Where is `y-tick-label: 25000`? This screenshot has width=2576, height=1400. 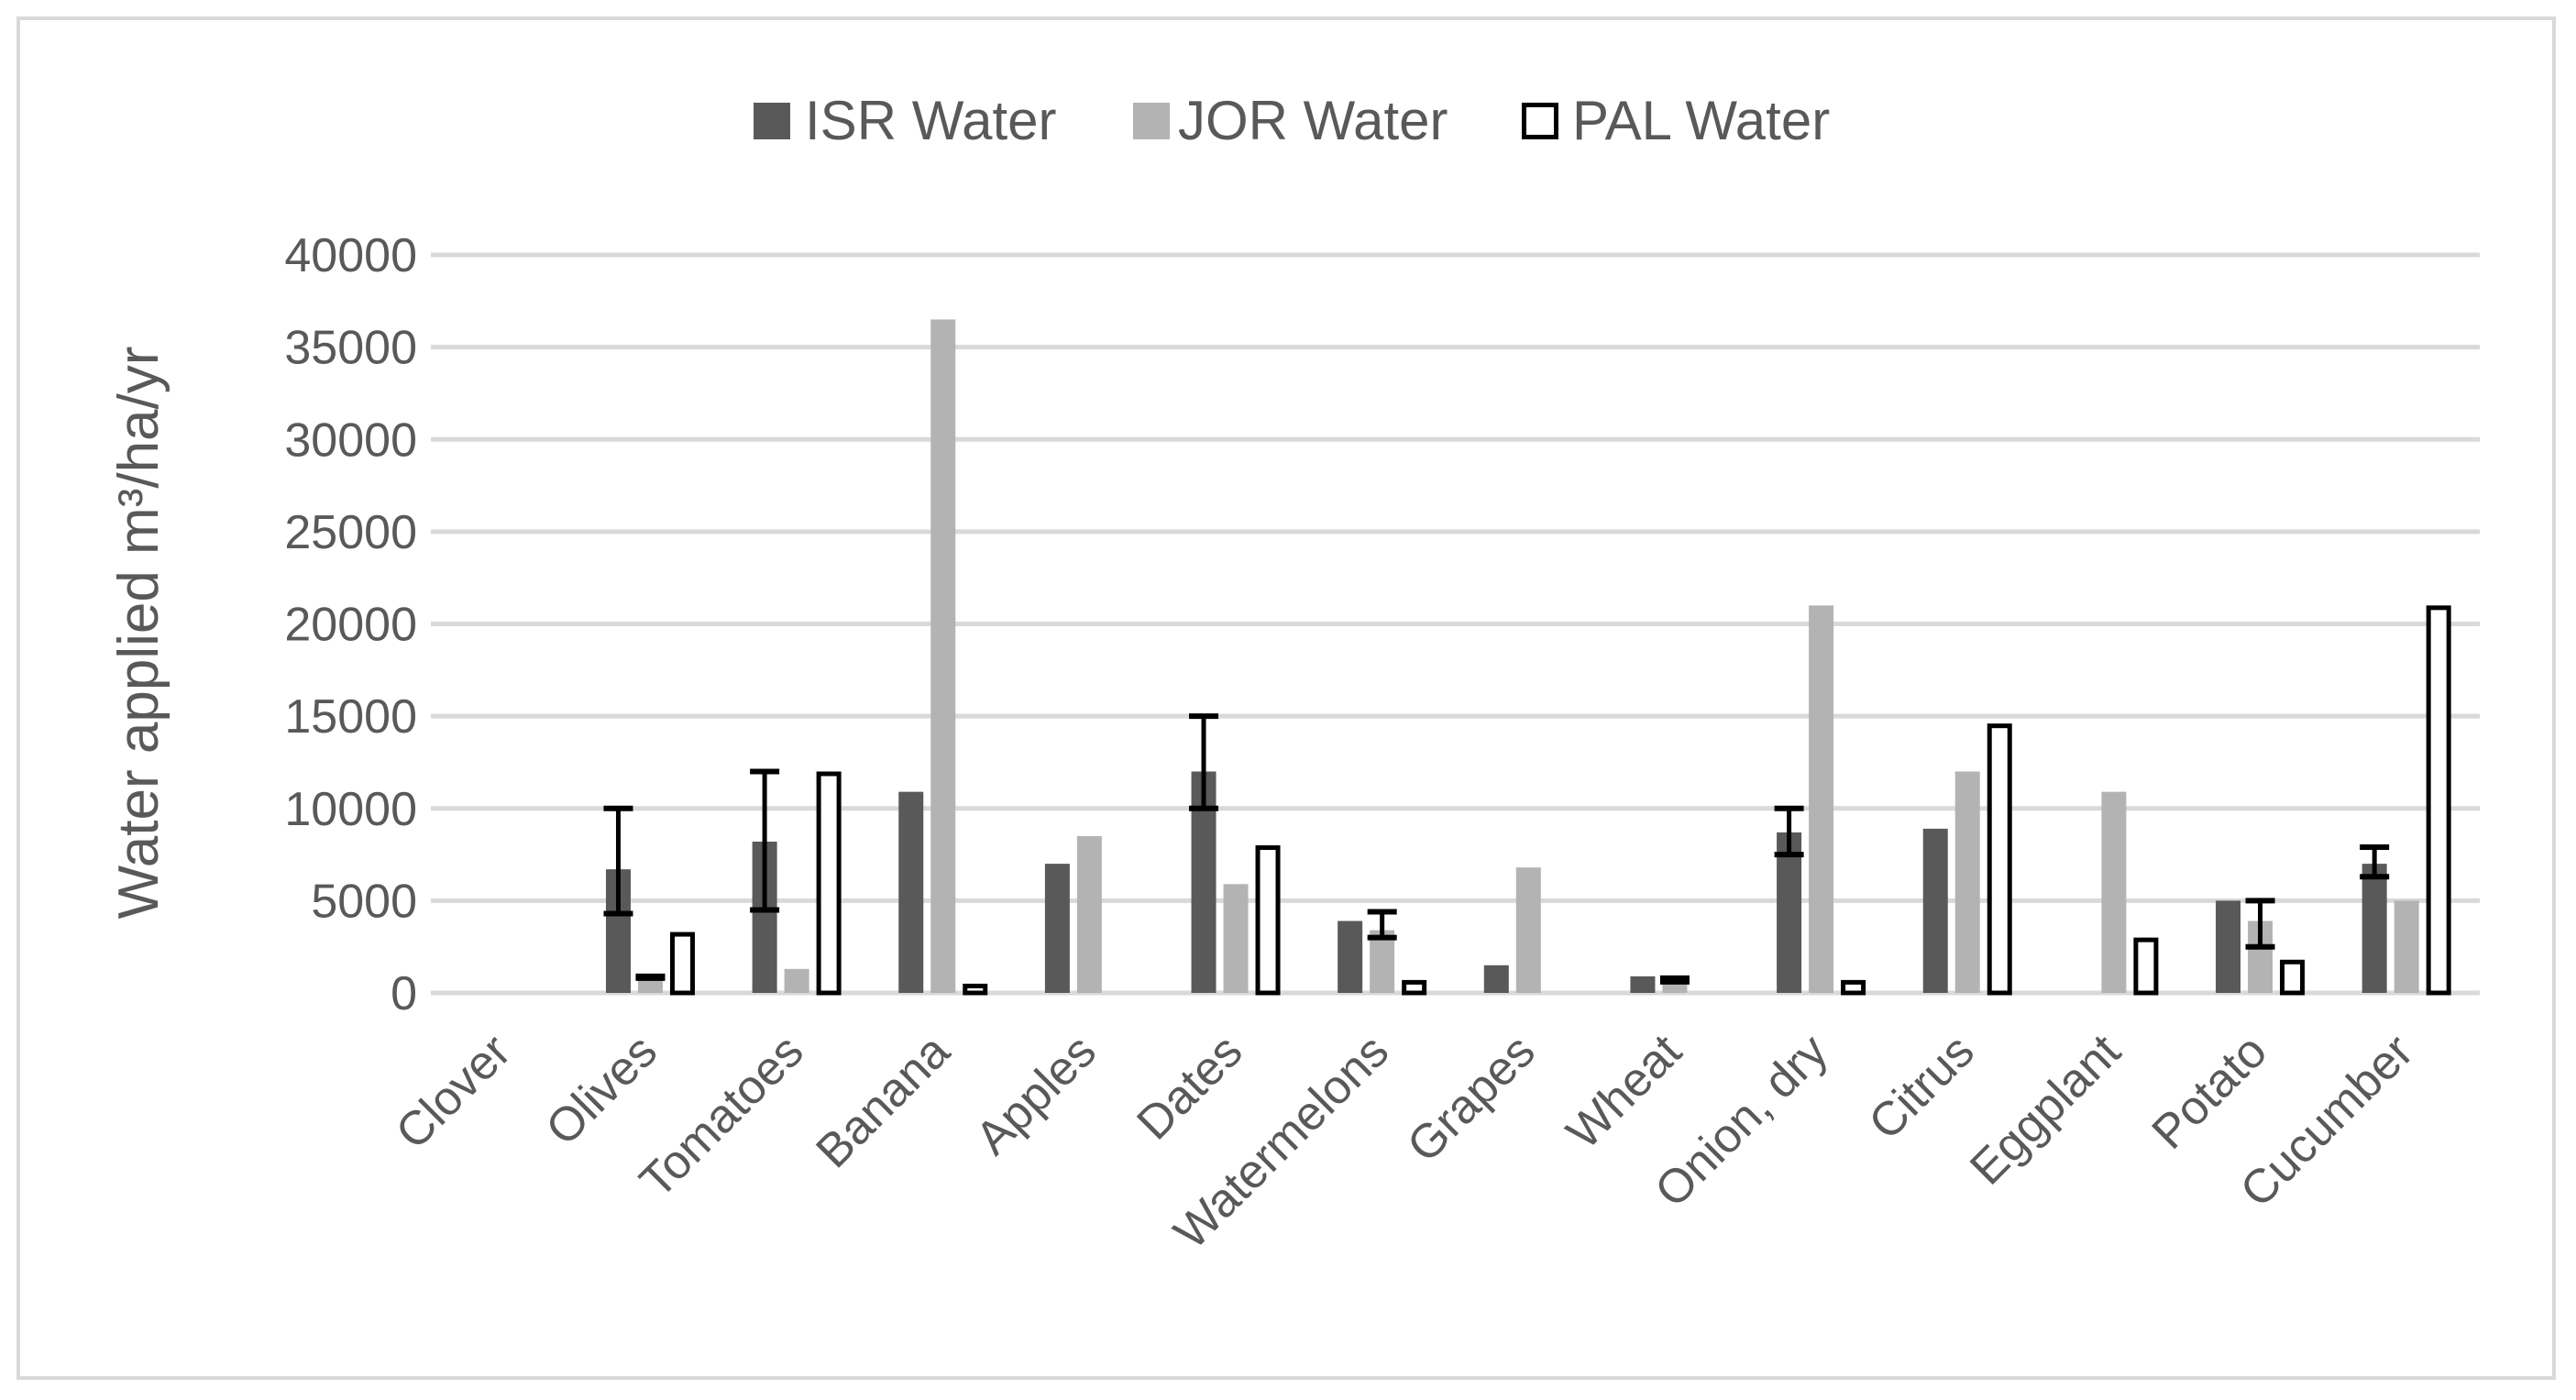
y-tick-label: 25000 is located at coordinates (351, 532).